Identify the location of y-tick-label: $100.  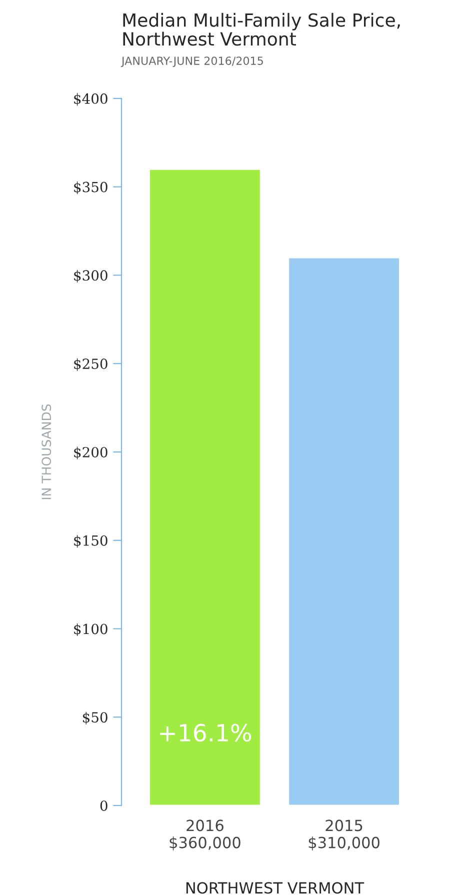
(91, 629).